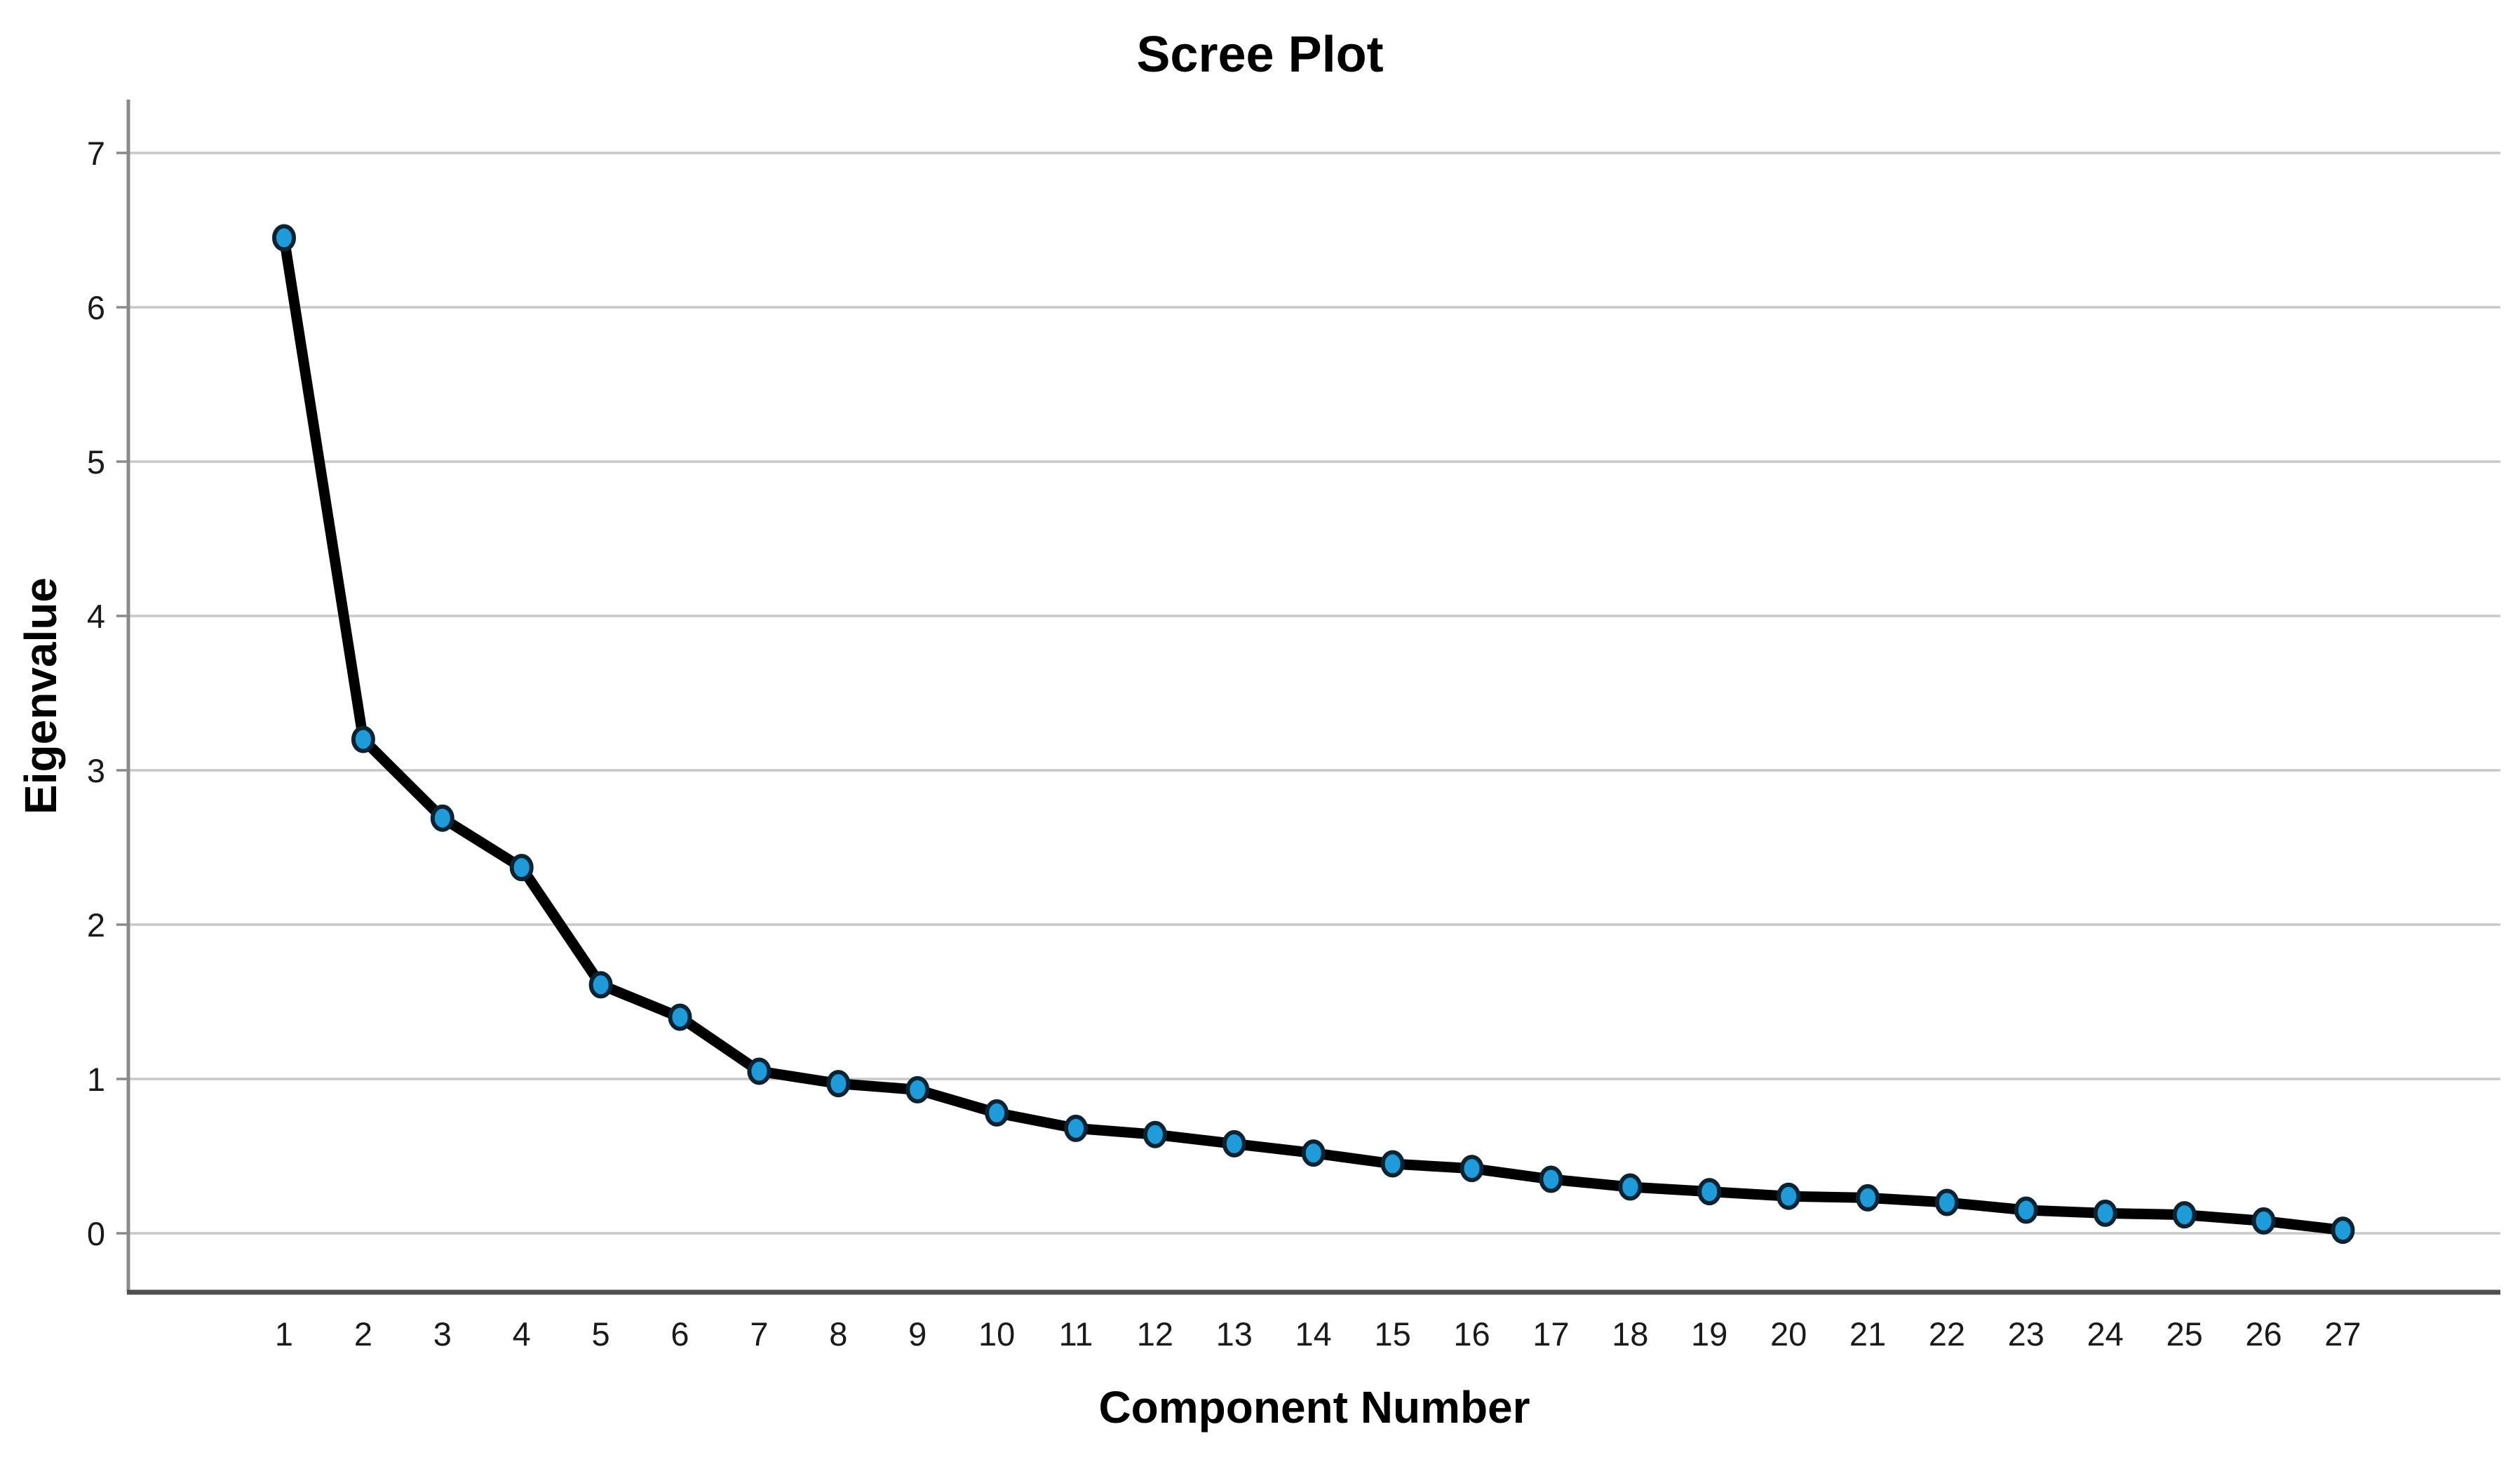  Describe the element at coordinates (2342, 1334) in the screenshot. I see `x-tick-label: 27` at that location.